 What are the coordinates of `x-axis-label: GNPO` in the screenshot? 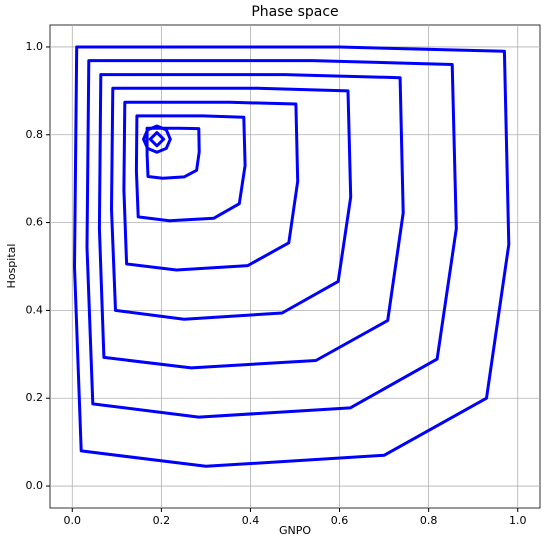 It's located at (295, 530).